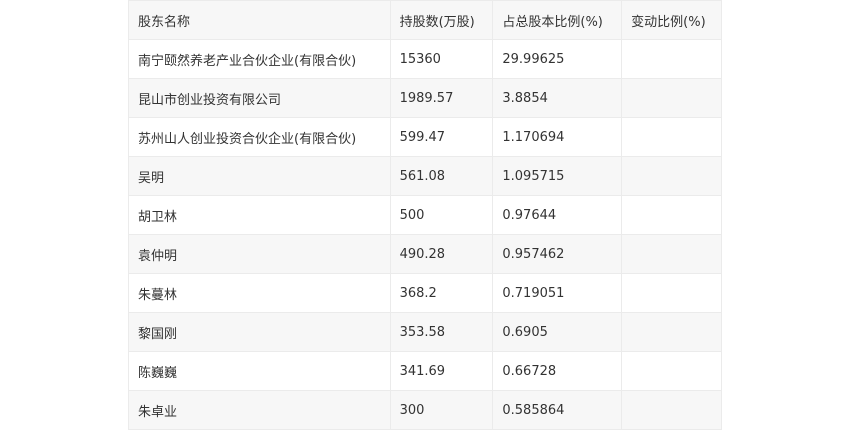  I want to click on cell-shares-held: 341.69, so click(441, 371).